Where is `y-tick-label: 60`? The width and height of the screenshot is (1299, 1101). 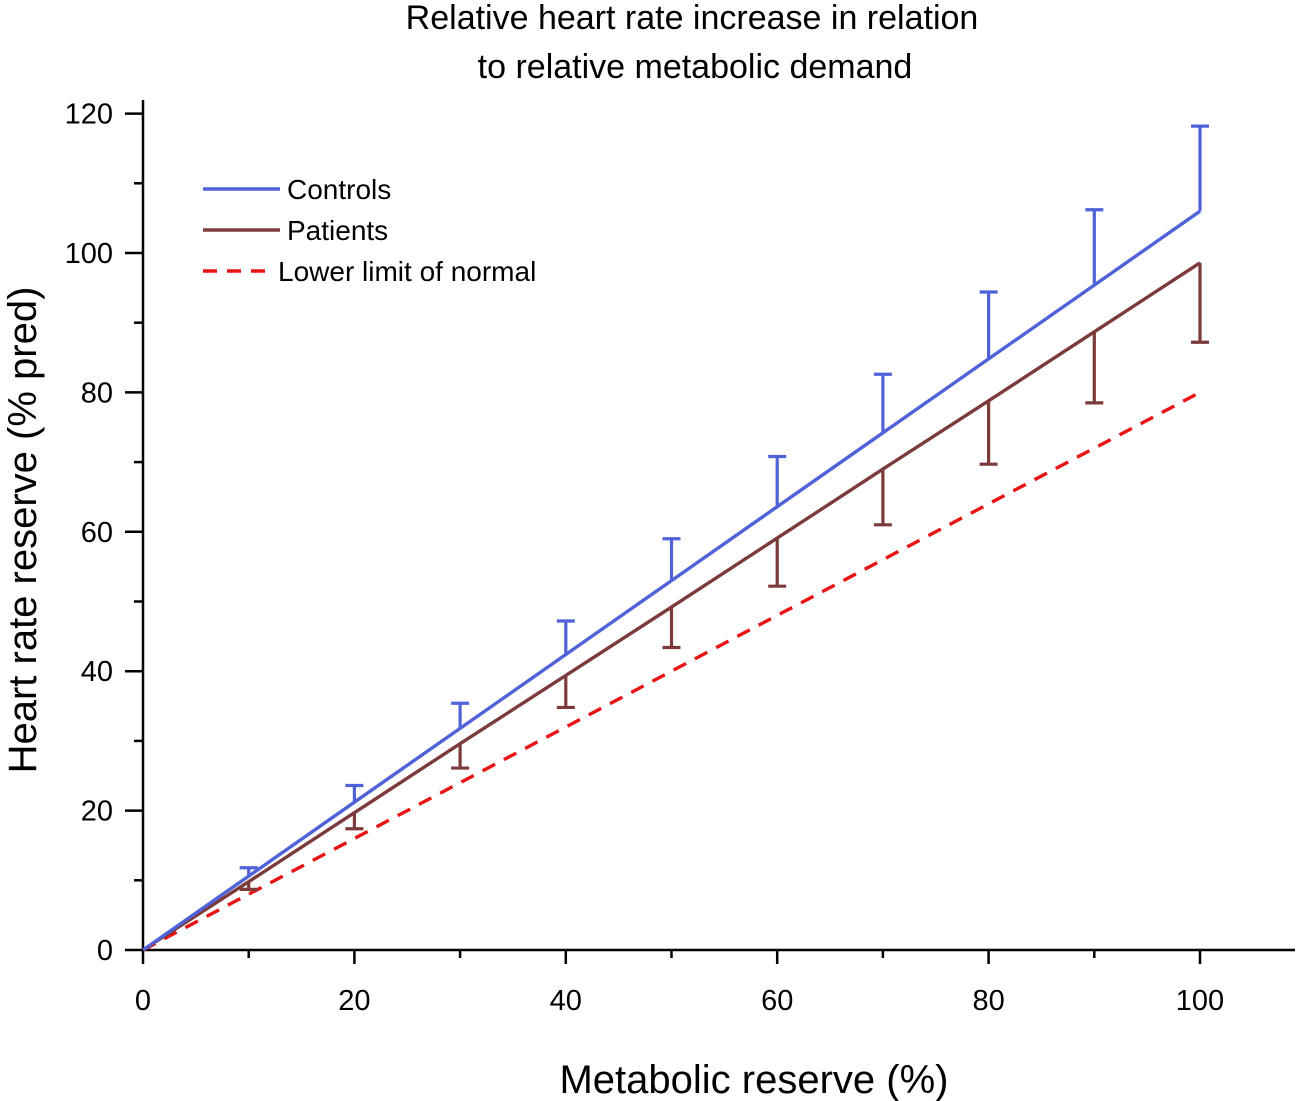 y-tick-label: 60 is located at coordinates (97, 533).